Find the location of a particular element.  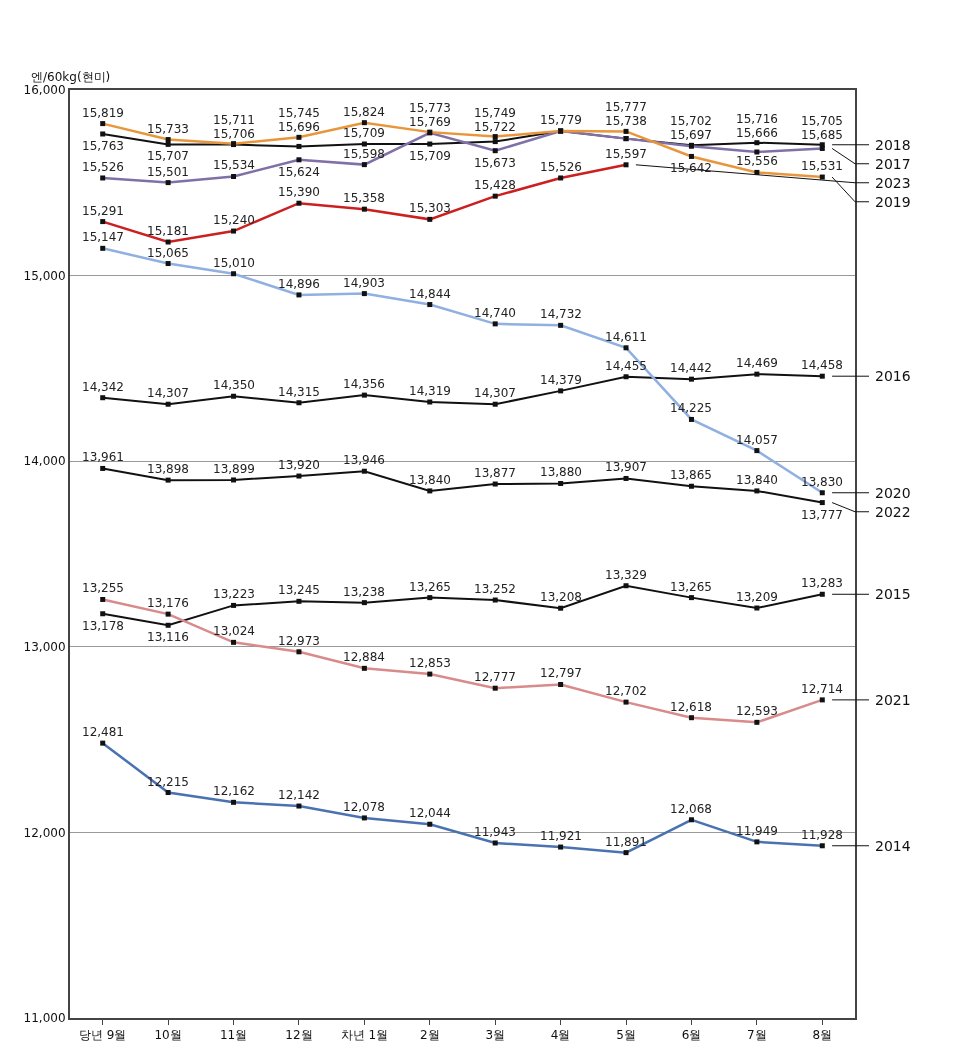

data-label: 12,618 is located at coordinates (691, 707).